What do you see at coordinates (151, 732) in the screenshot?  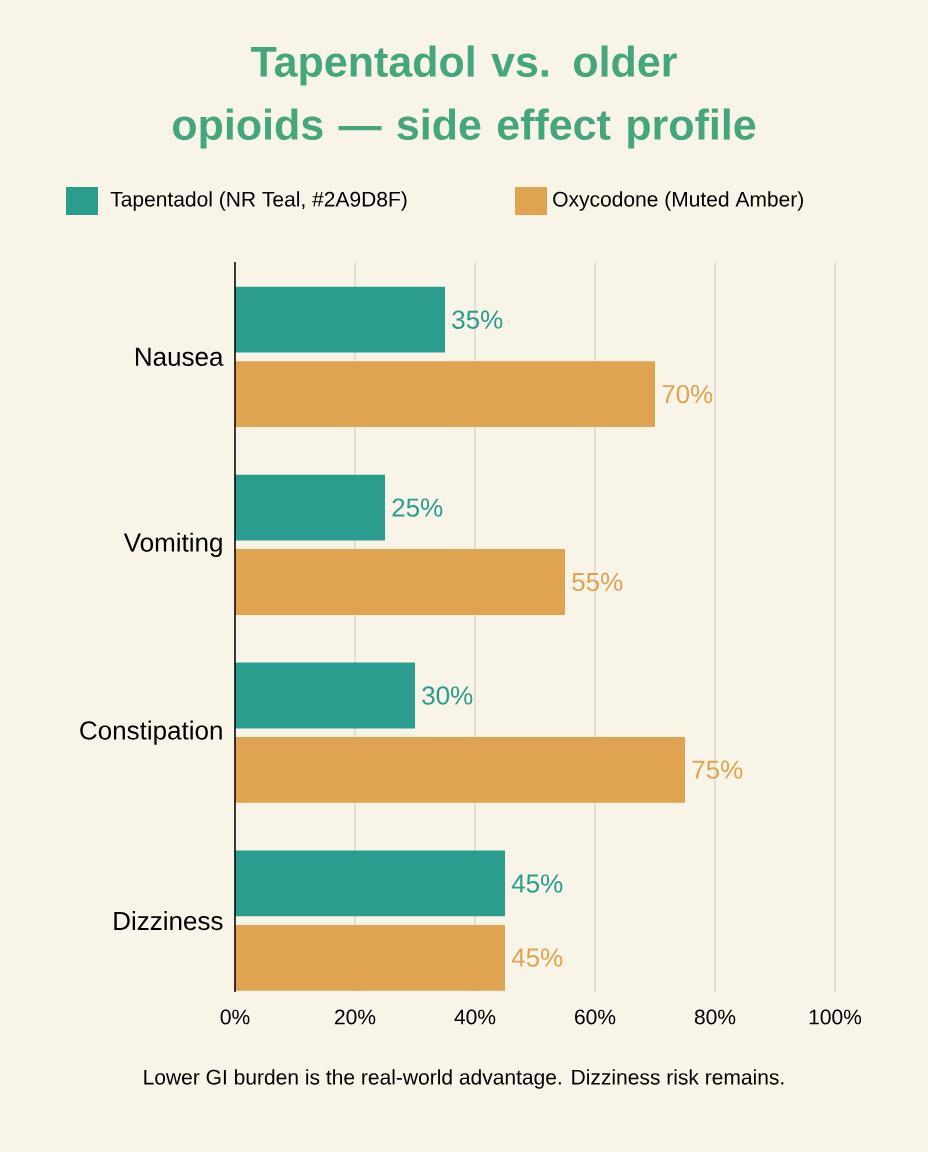 I see `y-tick-label: Constipation` at bounding box center [151, 732].